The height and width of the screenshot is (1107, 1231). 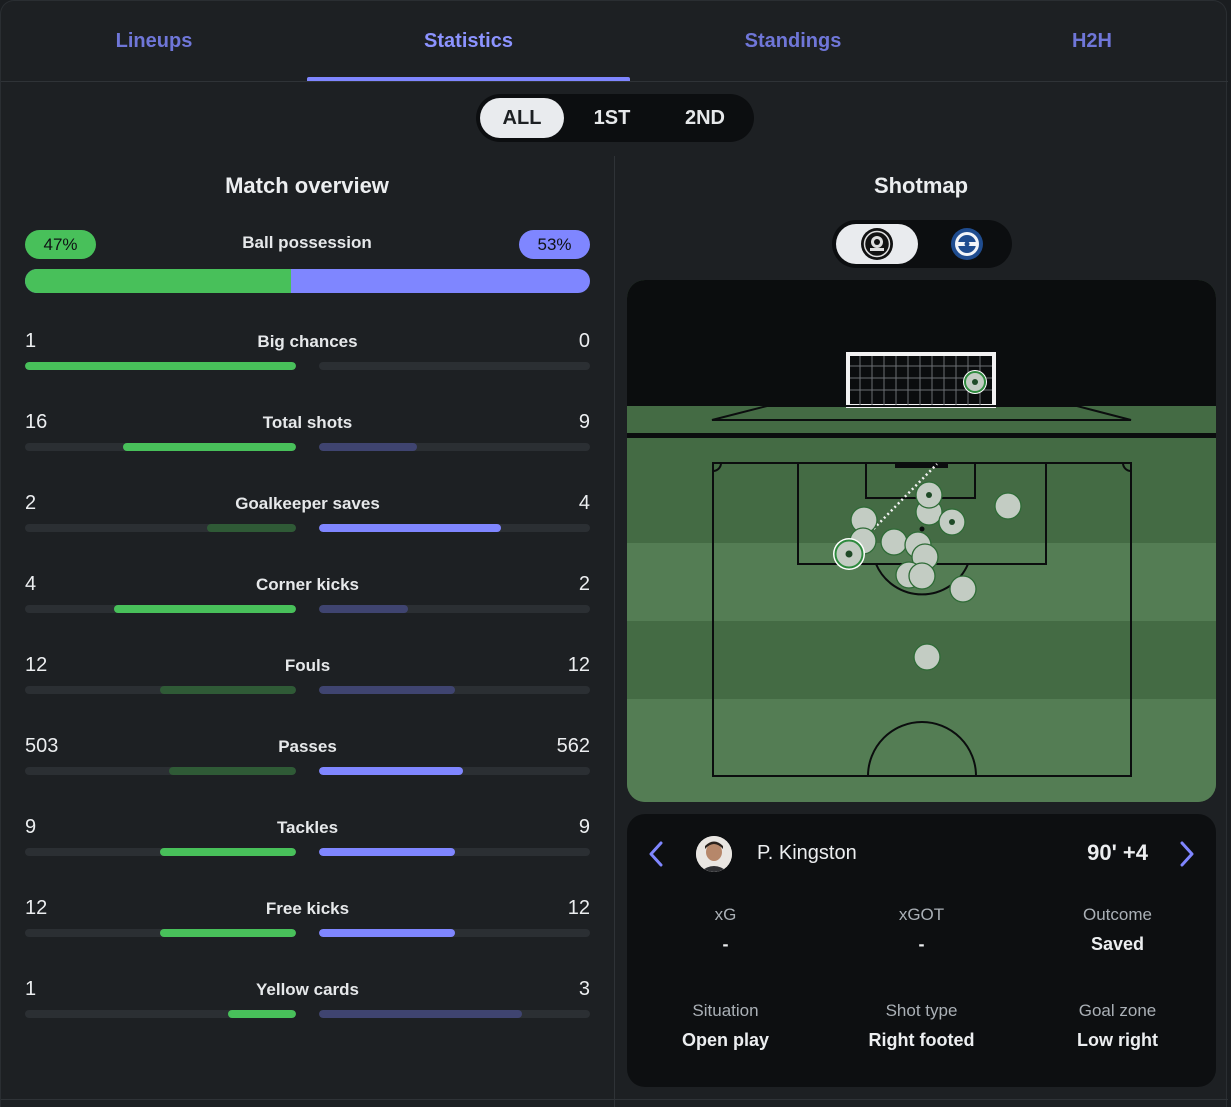 I want to click on shot-type-label: Shot type, so click(x=921, y=1010).